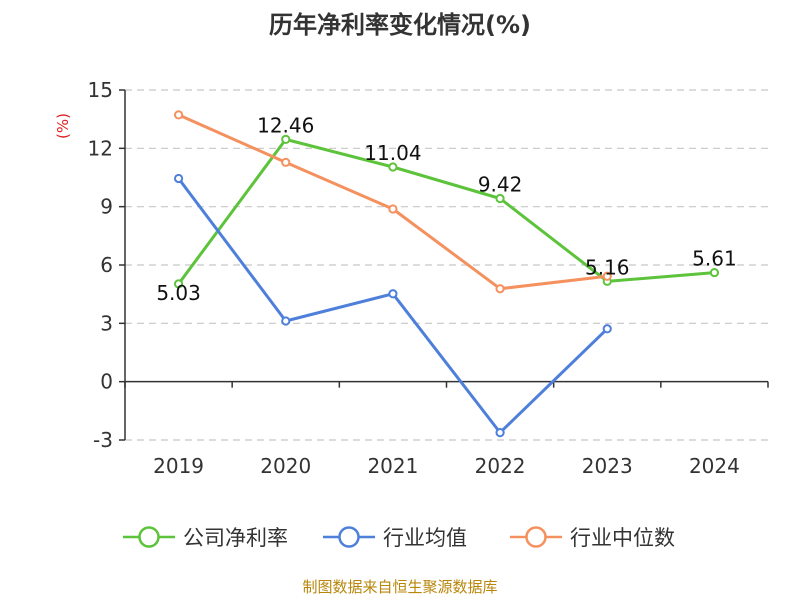 This screenshot has height=600, width=800. Describe the element at coordinates (63, 126) in the screenshot. I see `y-axis-unit-label: (%)` at that location.